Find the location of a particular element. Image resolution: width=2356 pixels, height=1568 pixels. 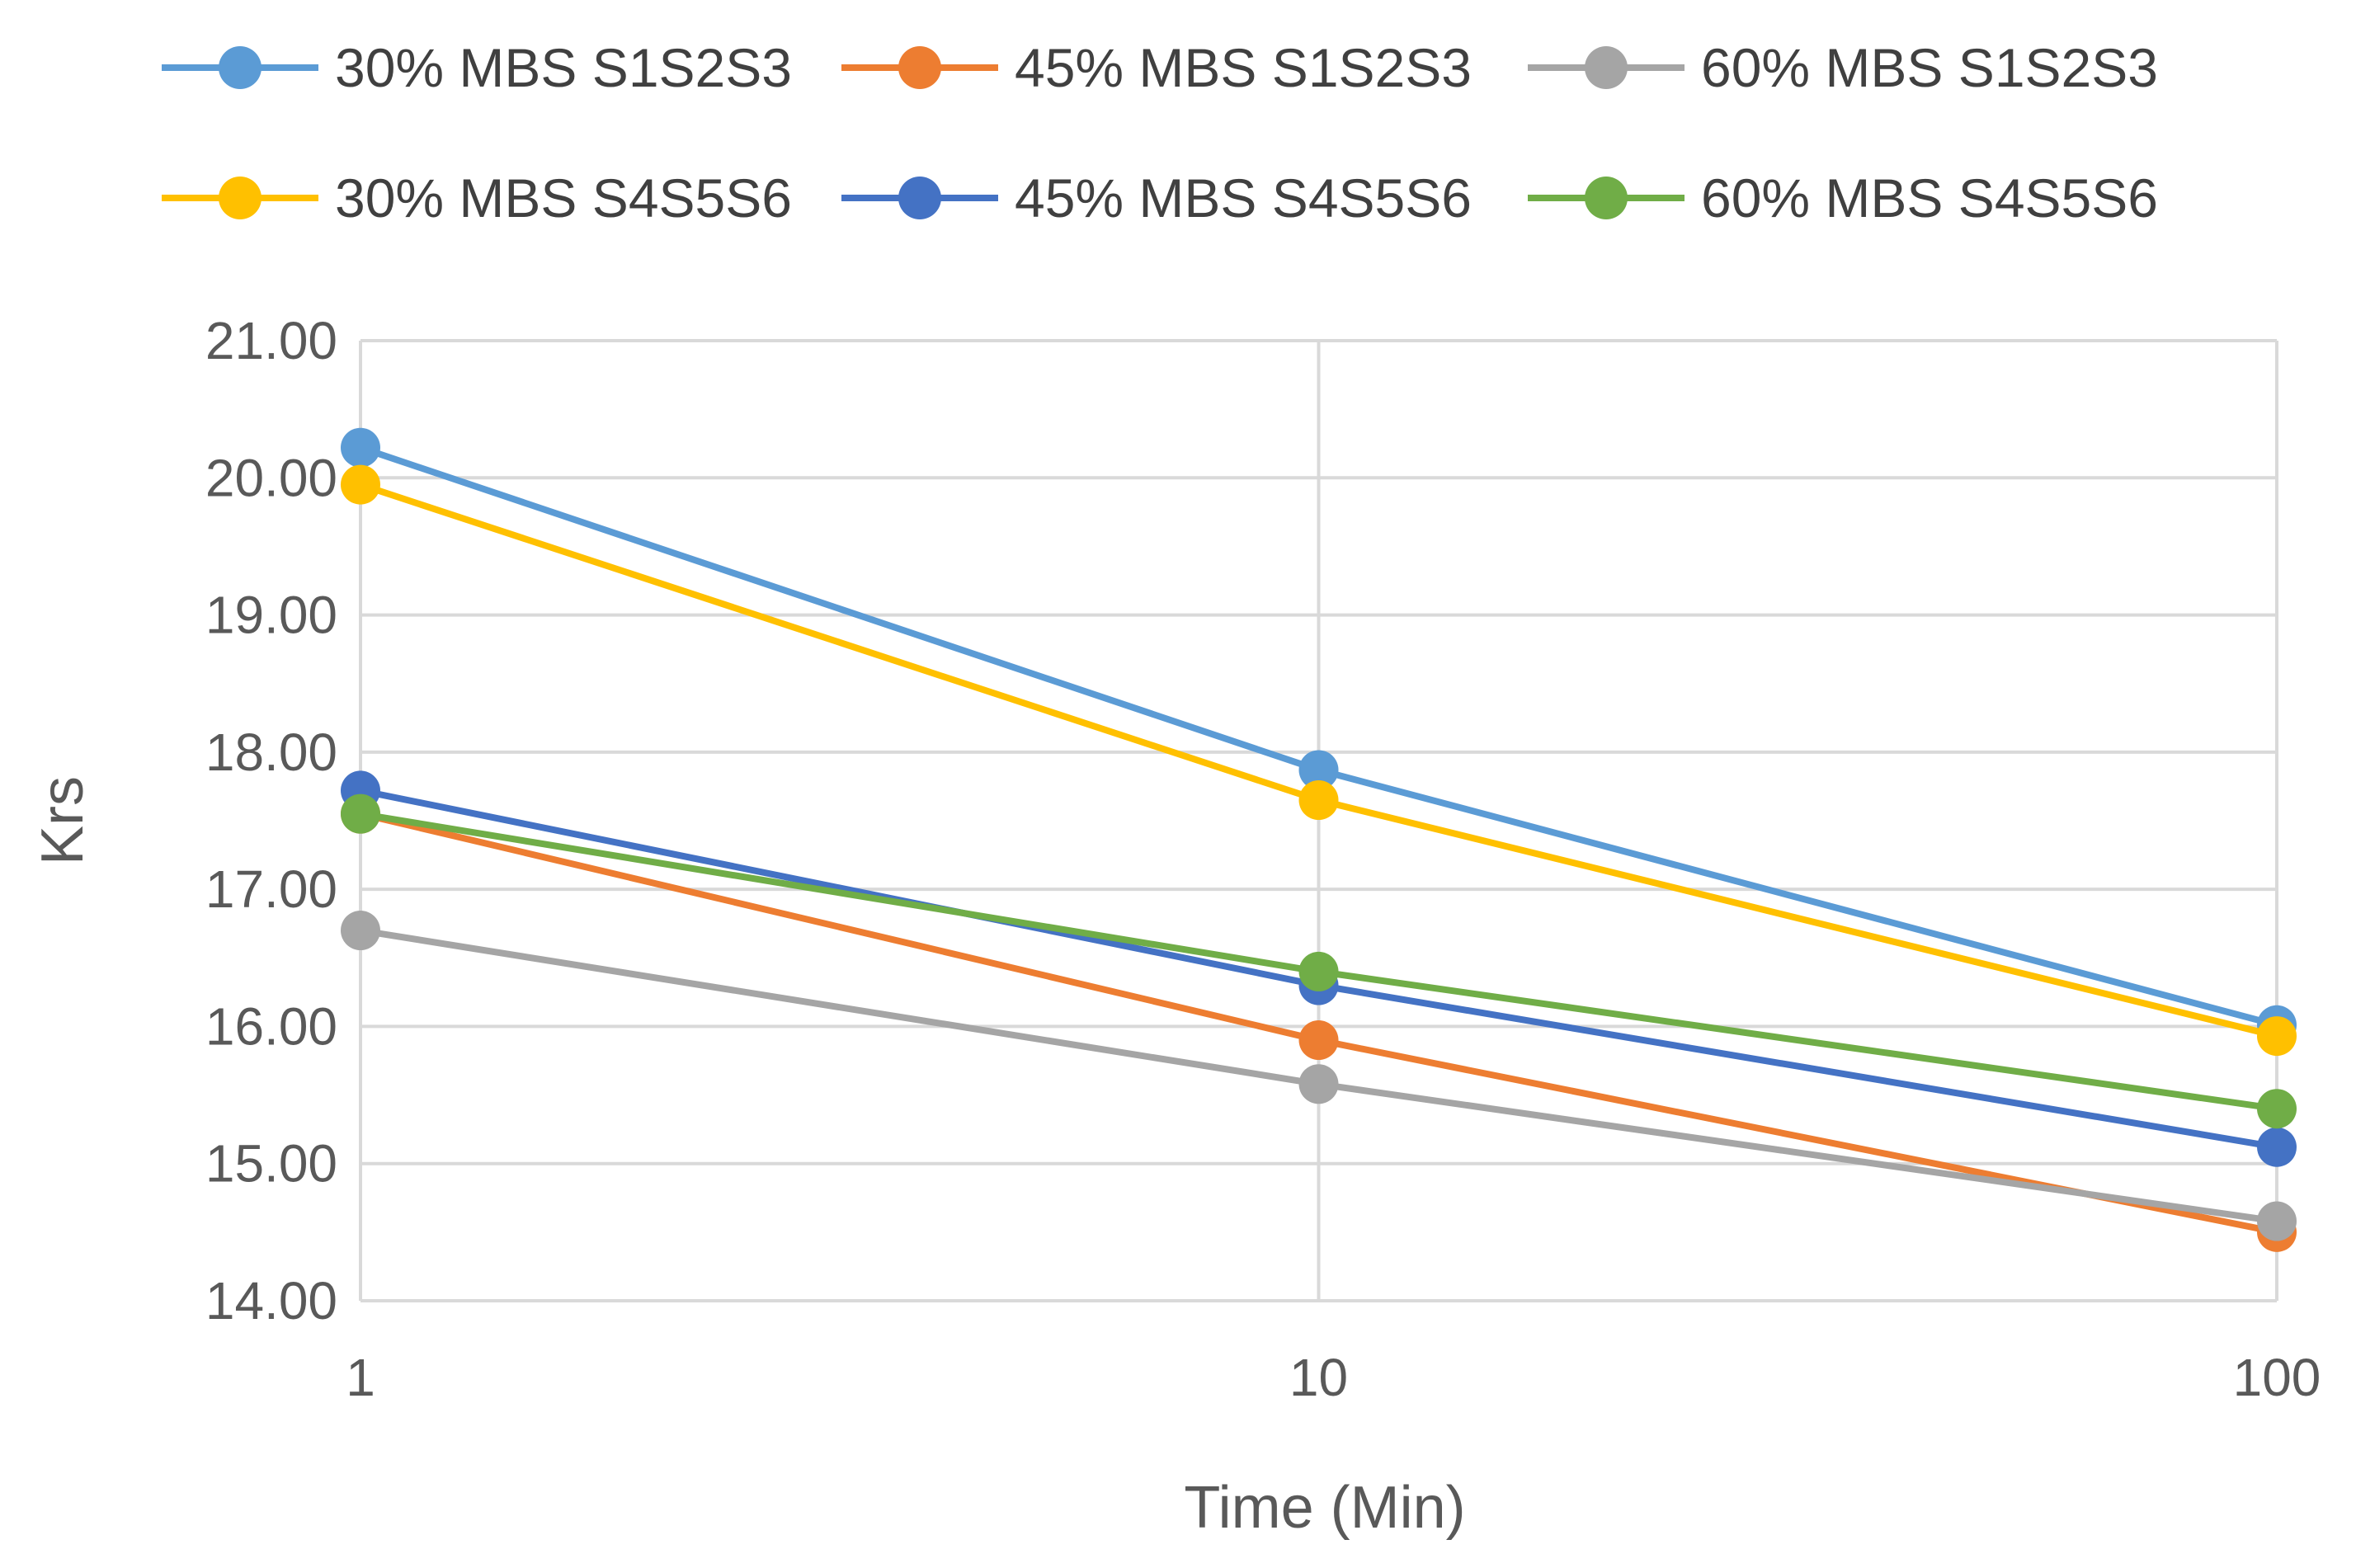

y-tick-label: 18.00 is located at coordinates (271, 752).